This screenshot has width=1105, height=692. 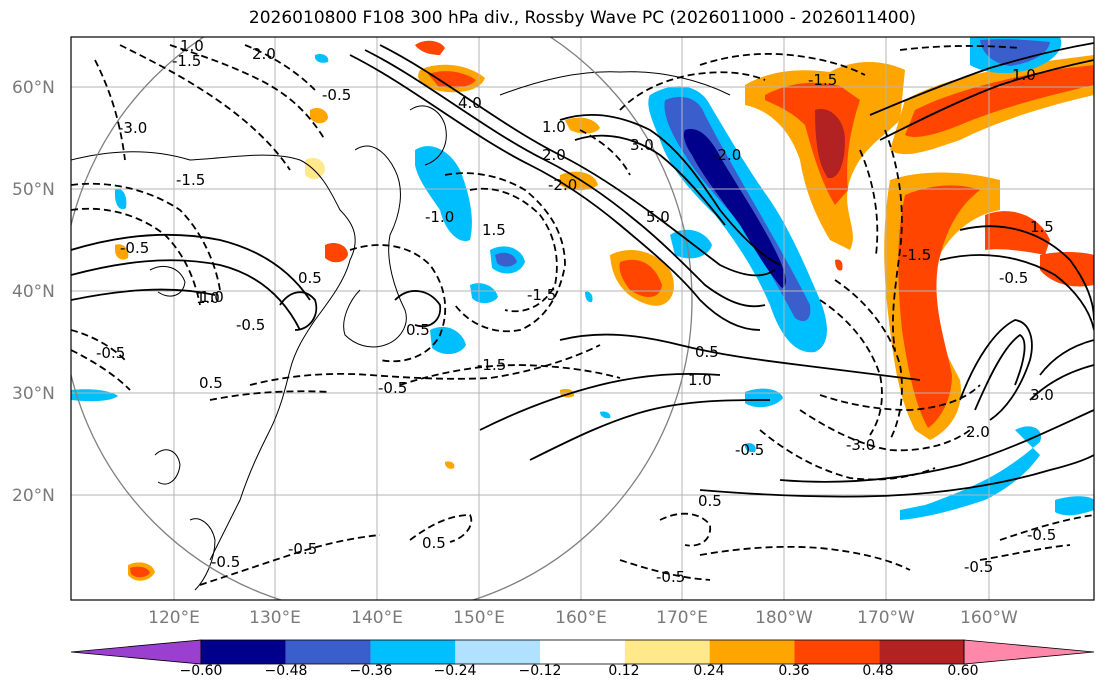 What do you see at coordinates (989, 618) in the screenshot?
I see `lon-label: 160°W` at bounding box center [989, 618].